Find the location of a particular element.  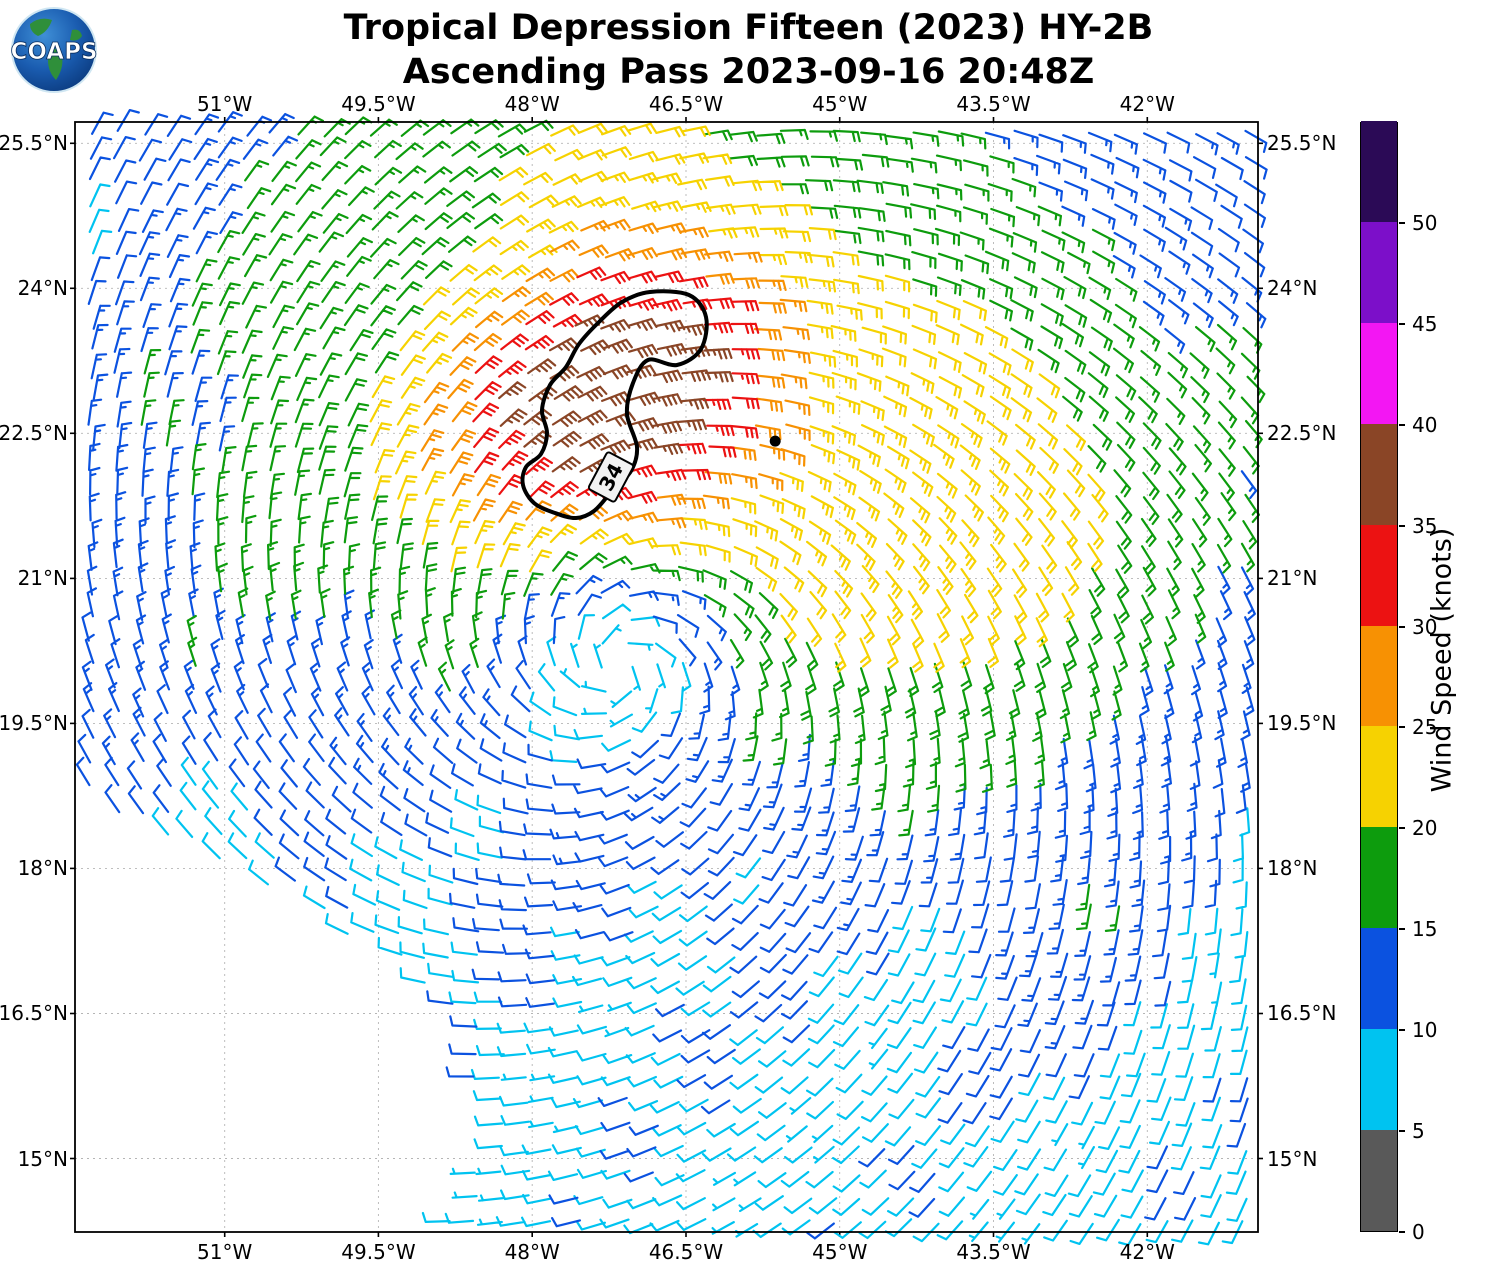

lon-tick-label-top: 42°W is located at coordinates (1147, 104).